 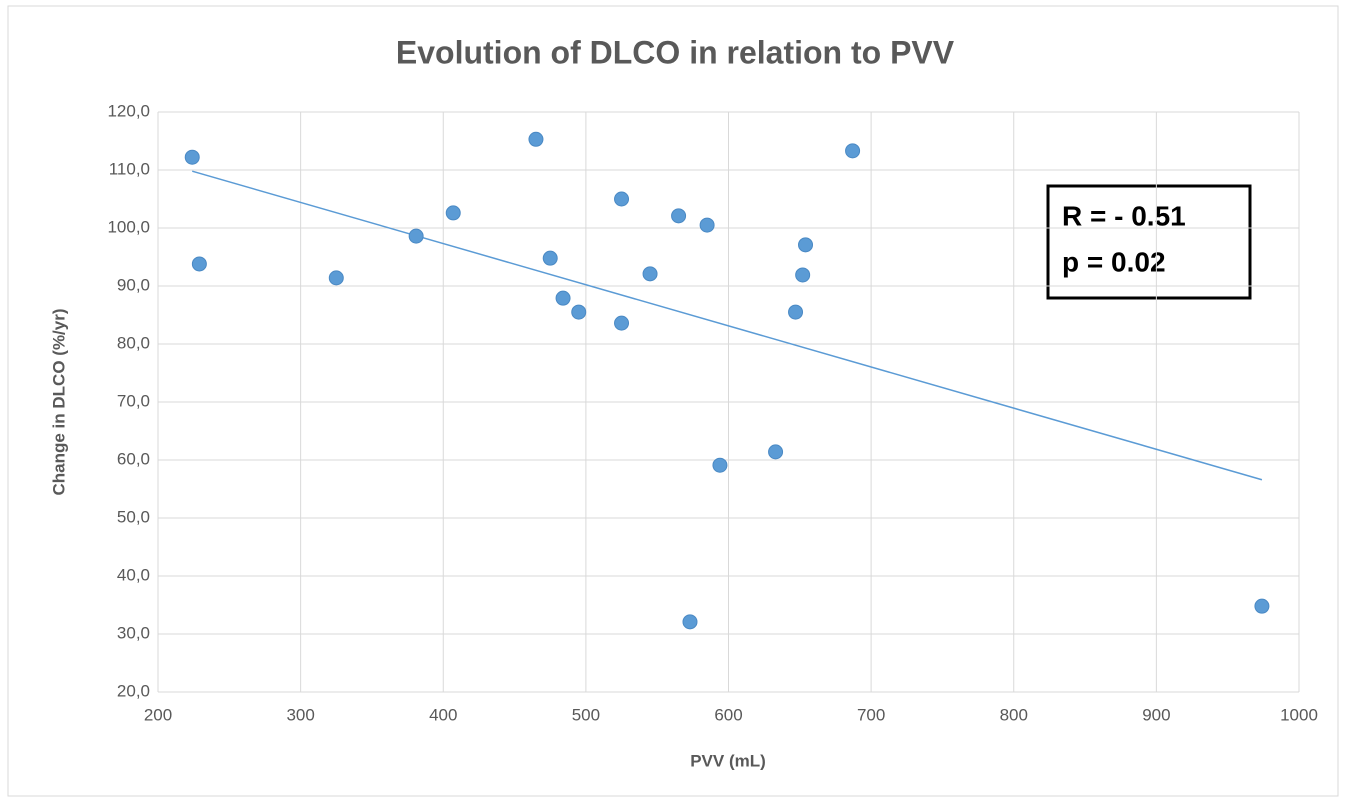 I want to click on x-tick-label: 400, so click(x=443, y=714).